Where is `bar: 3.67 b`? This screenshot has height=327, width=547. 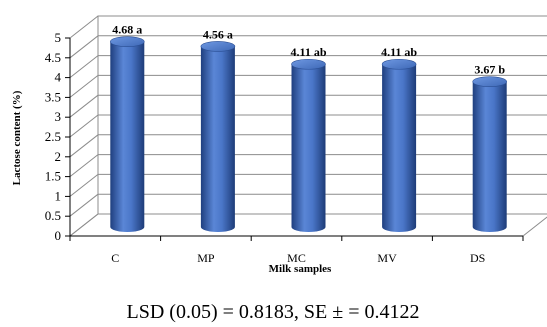
bar: 3.67 b is located at coordinates (490, 147).